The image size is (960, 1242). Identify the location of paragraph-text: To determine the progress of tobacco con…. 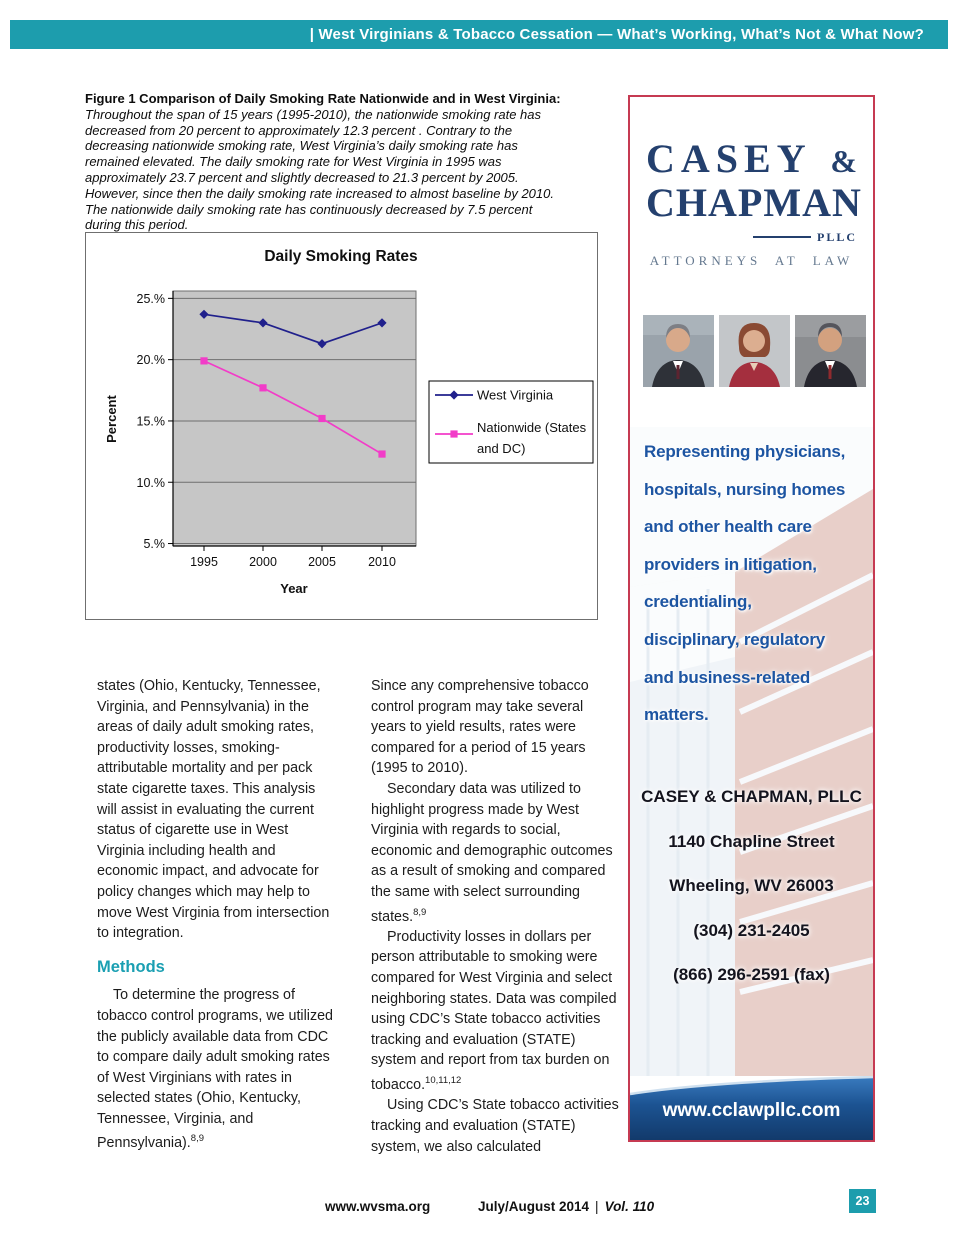
(215, 1069).